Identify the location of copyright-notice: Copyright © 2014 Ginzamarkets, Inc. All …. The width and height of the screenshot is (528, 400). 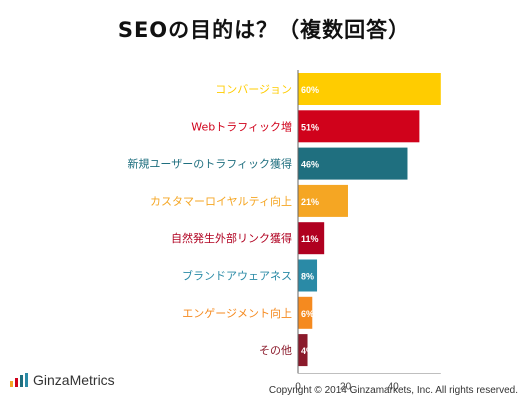
(393, 390).